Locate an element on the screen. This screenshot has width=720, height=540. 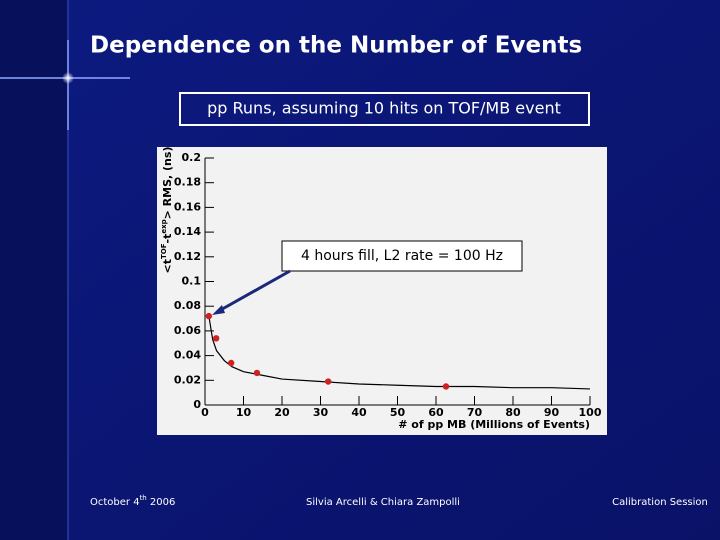
x-tick-label: 50 is located at coordinates (398, 412).